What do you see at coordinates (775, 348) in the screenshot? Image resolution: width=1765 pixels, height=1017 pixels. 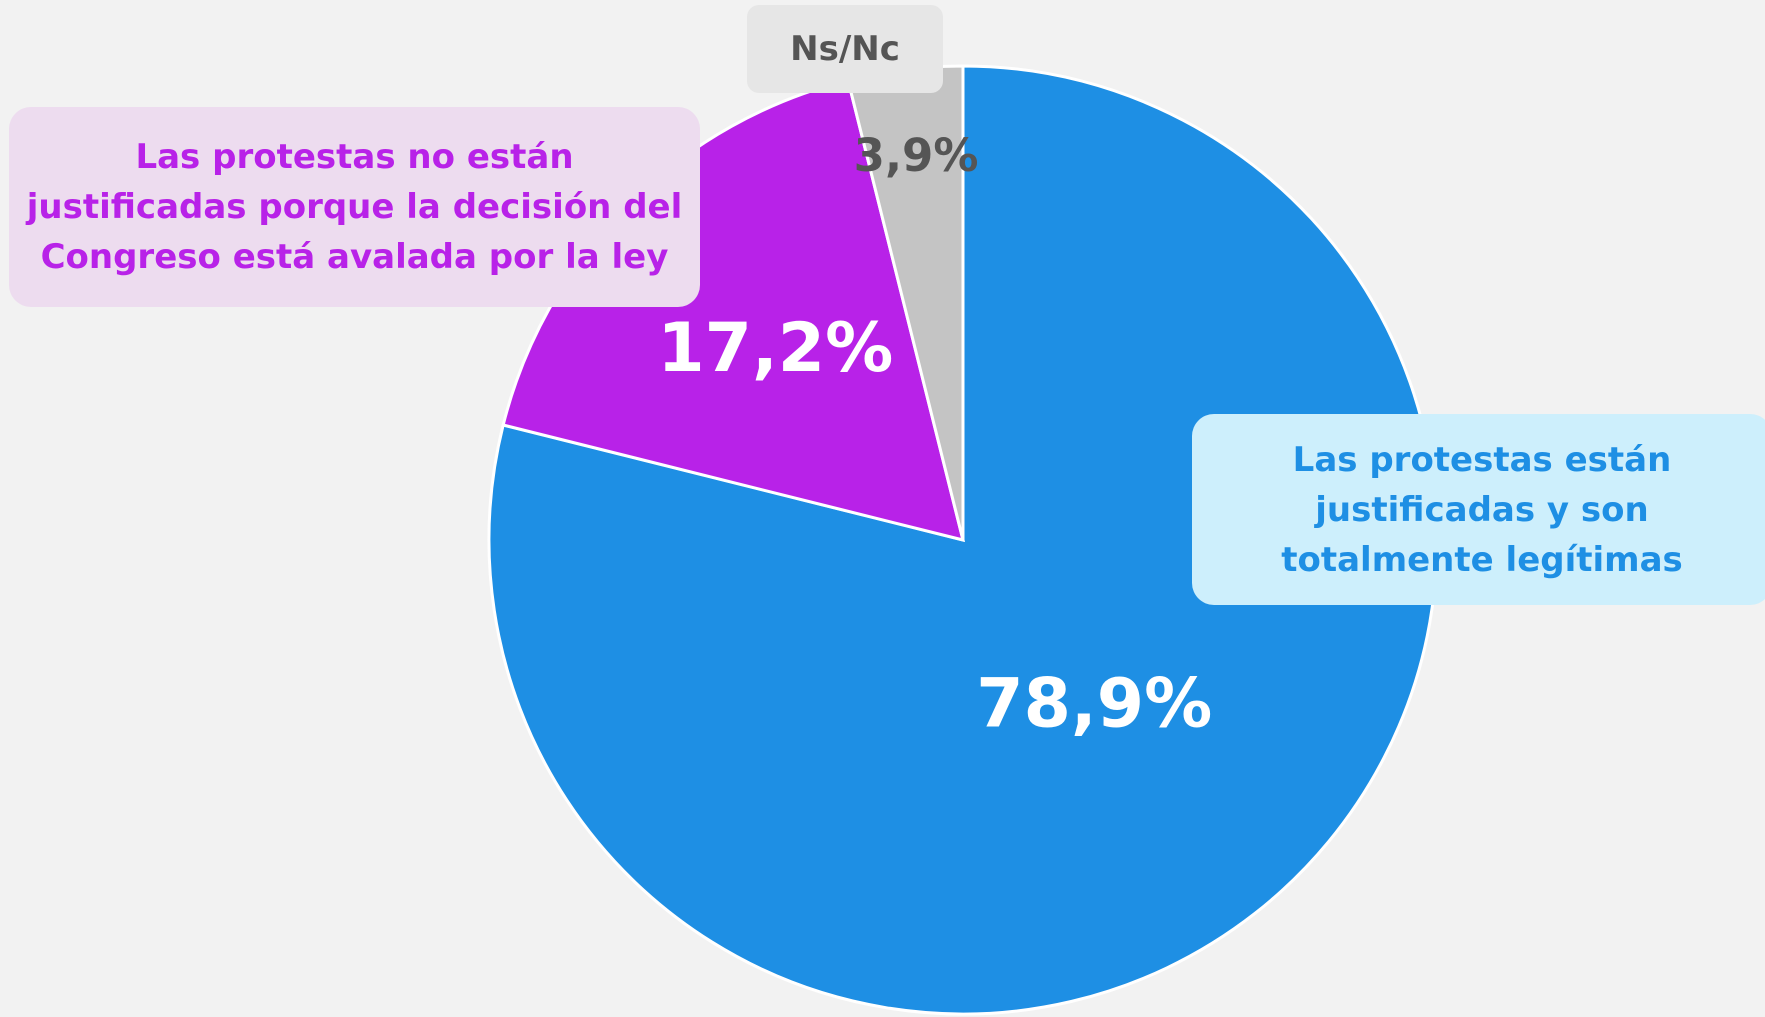 I see `value-label: 17,2%` at bounding box center [775, 348].